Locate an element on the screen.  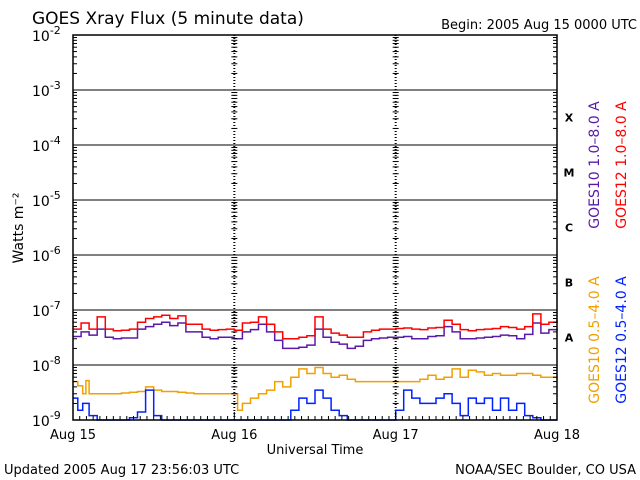
x-tick-label: Aug 17 is located at coordinates (396, 435).